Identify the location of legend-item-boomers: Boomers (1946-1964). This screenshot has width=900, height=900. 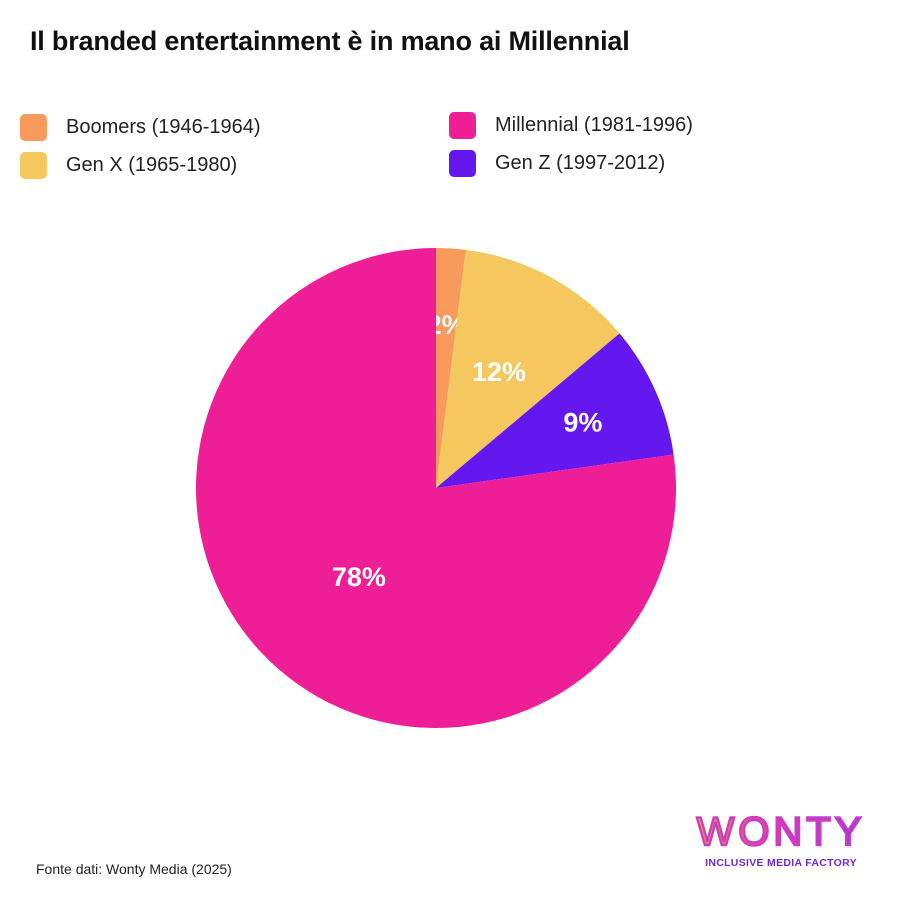
(140, 127).